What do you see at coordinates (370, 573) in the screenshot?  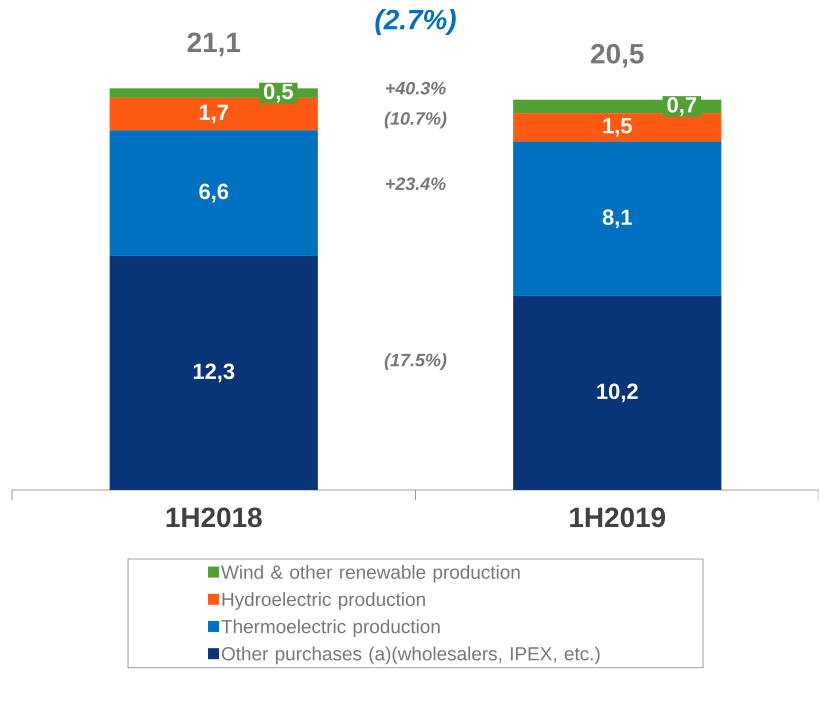 I see `legend-label: Wind & other renewable production` at bounding box center [370, 573].